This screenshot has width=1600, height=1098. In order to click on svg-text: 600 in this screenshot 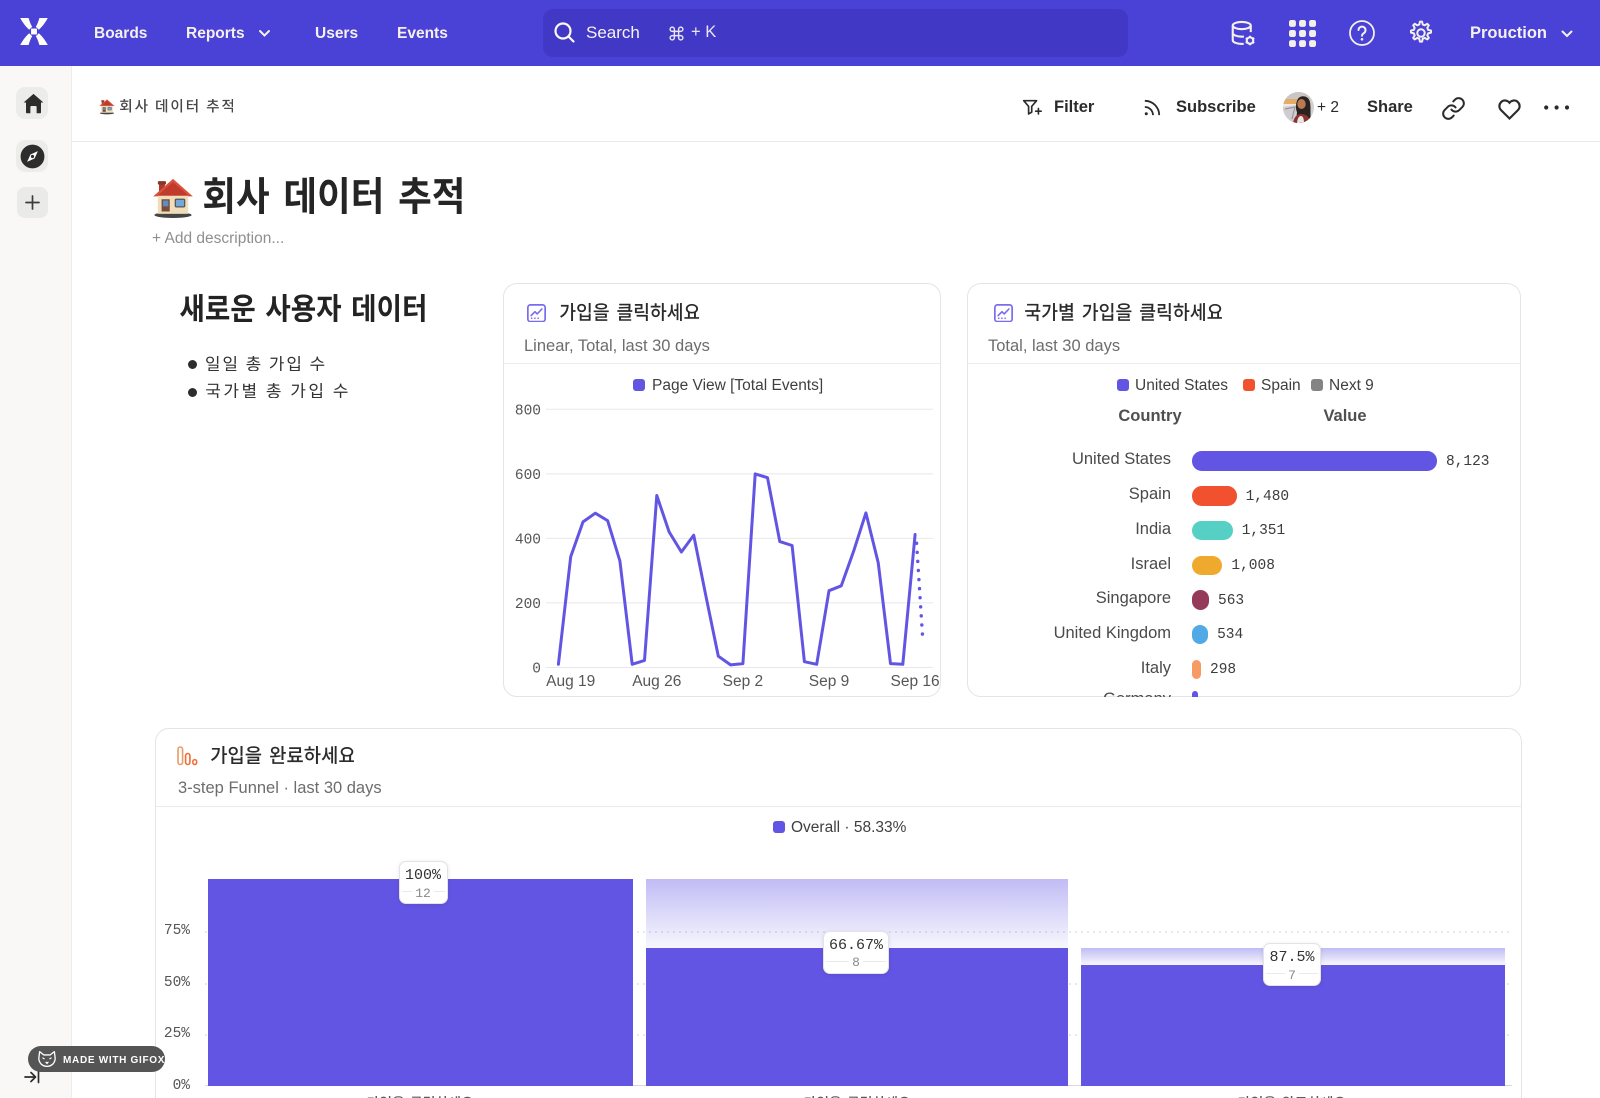, I will do `click(528, 476)`.